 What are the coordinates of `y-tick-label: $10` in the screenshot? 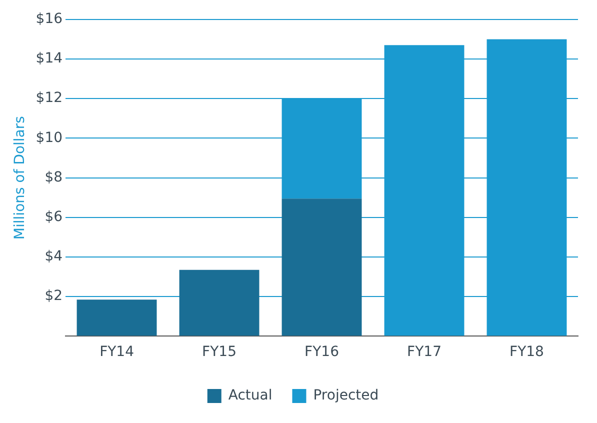 It's located at (49, 138).